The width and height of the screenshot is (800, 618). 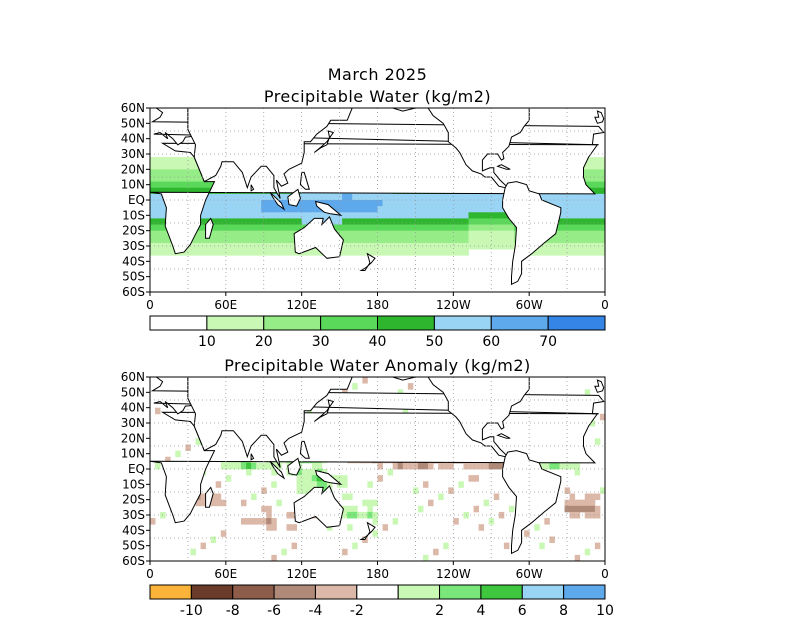 I want to click on map-title-line-2: Precipitable Water (kg/m2), so click(x=377, y=96).